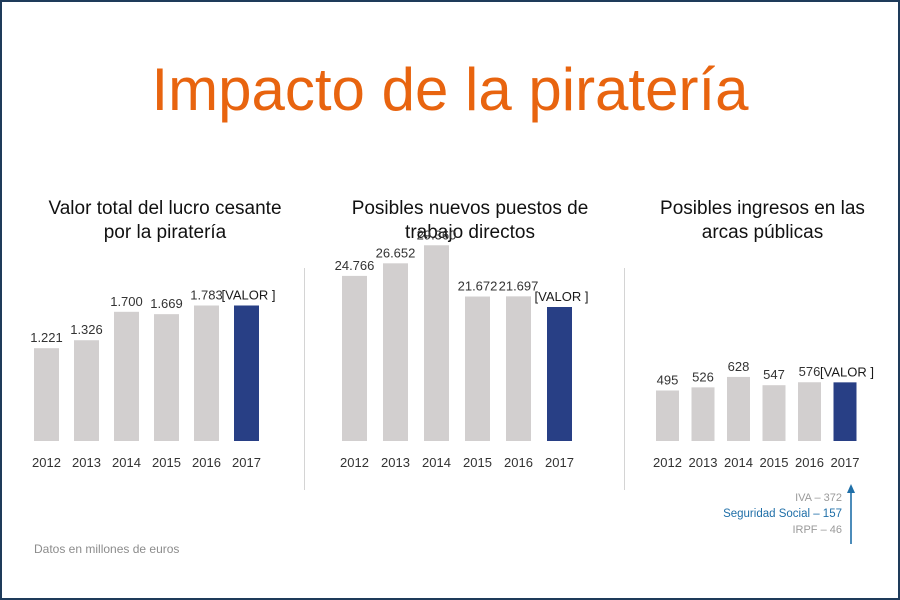  I want to click on data-label-2015: 21.672, so click(478, 286).